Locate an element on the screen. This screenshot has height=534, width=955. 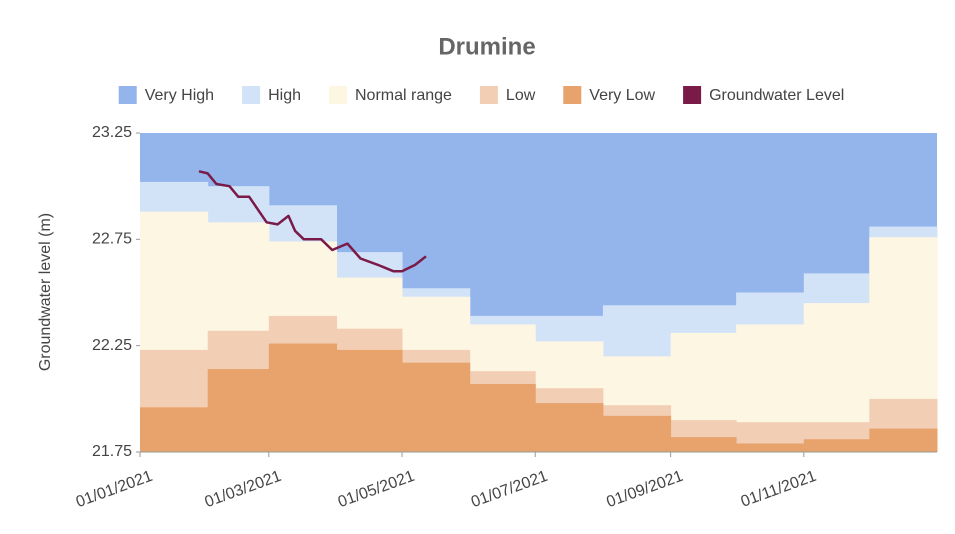
groundwater-line is located at coordinates (312, 221).